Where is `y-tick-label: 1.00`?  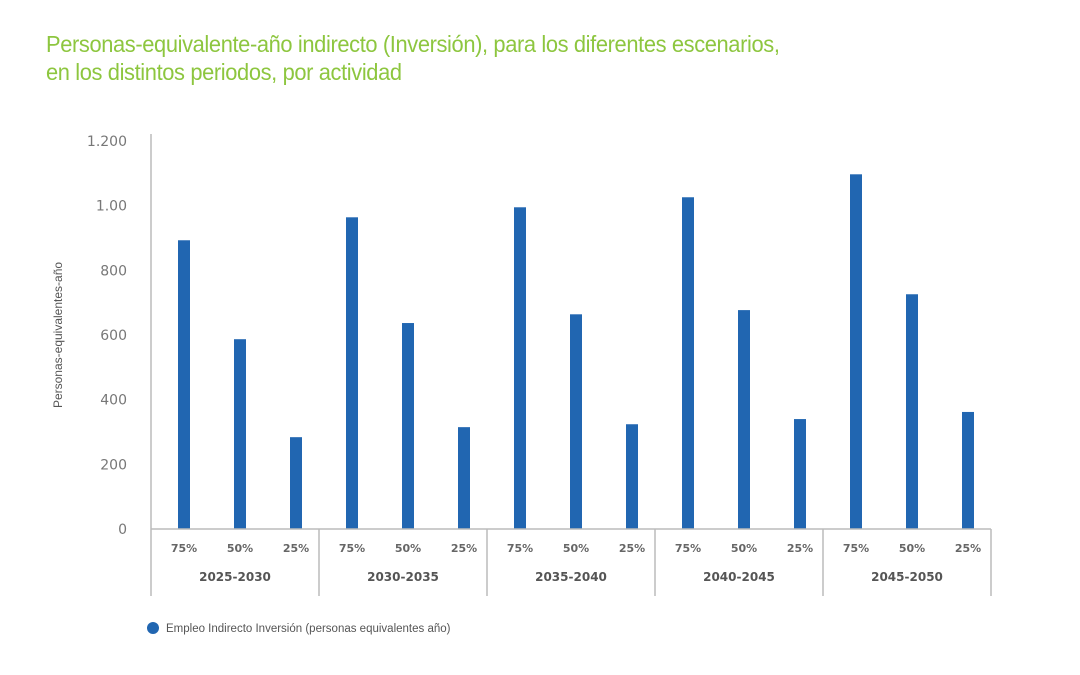 y-tick-label: 1.00 is located at coordinates (111, 207).